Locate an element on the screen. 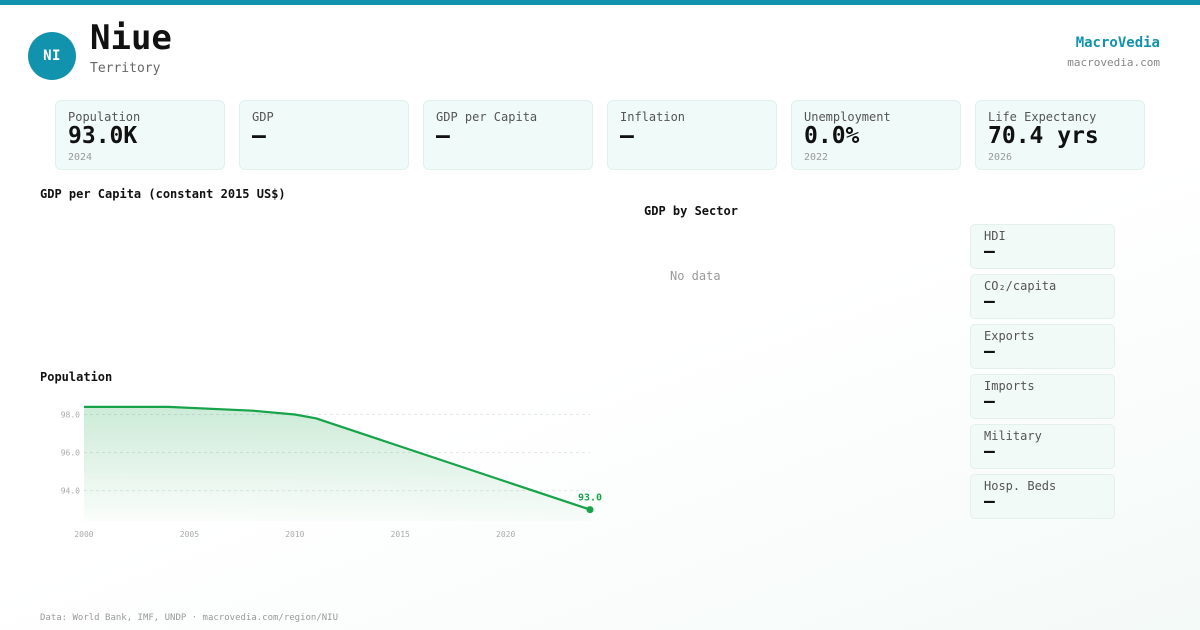 This screenshot has height=630, width=1200. side-metric-imports: Imports — is located at coordinates (1042, 396).